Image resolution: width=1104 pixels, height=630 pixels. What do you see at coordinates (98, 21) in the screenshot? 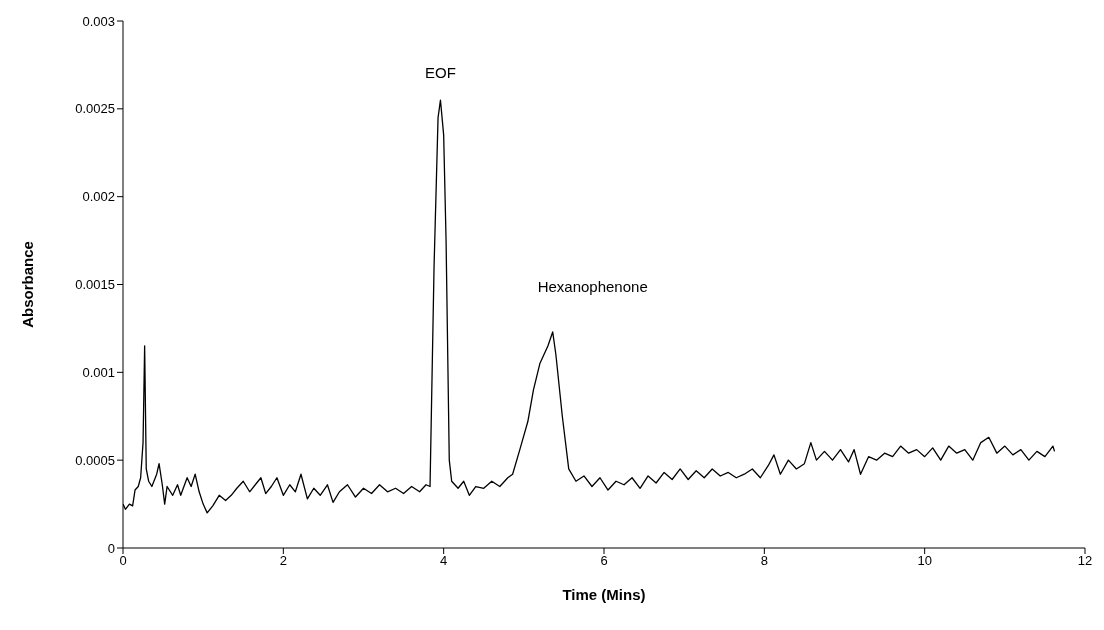
I see `y-tick-label: 0.003` at bounding box center [98, 21].